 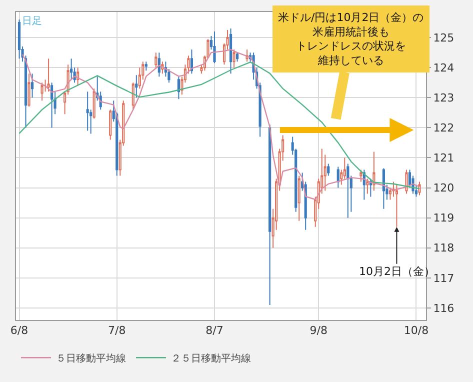 I want to click on y-tick-label: 120, so click(x=443, y=188).